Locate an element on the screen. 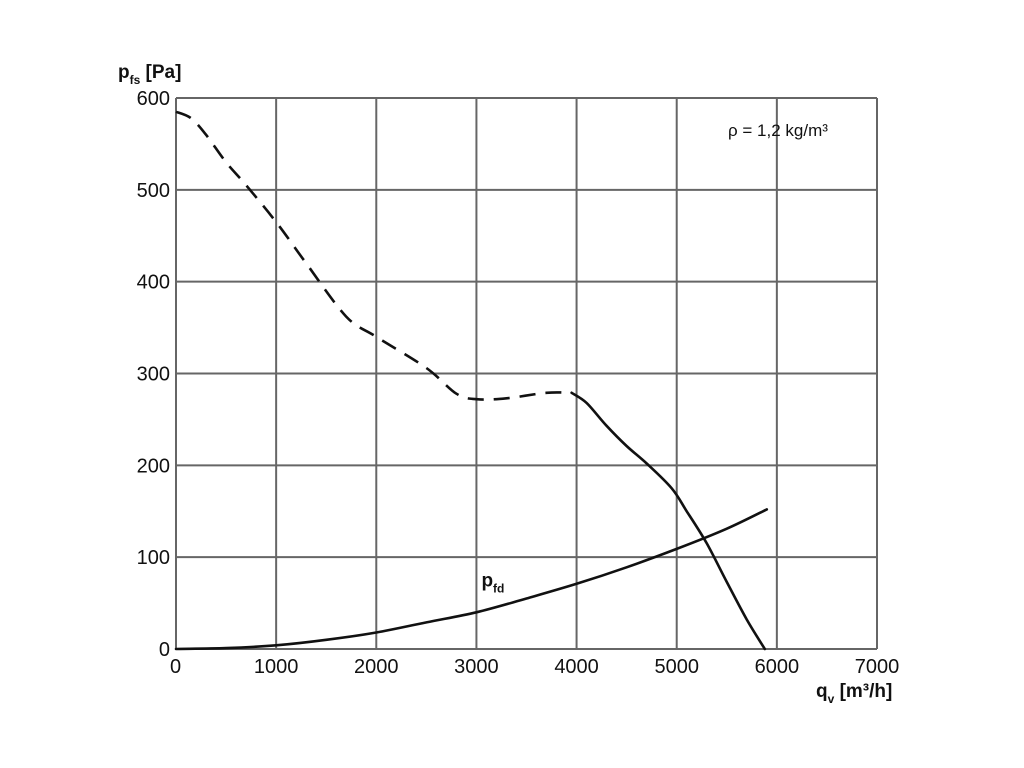  x-tick-label: 1000 is located at coordinates (276, 667).